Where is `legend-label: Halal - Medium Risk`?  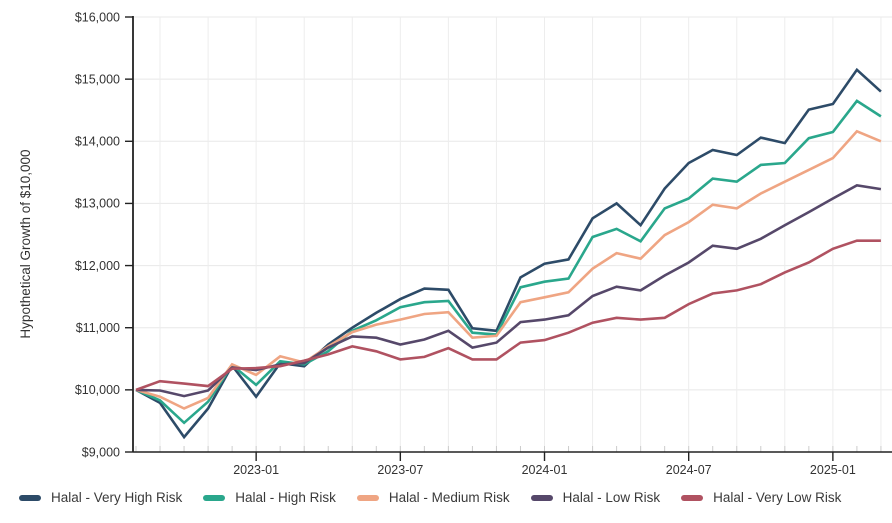
legend-label: Halal - Medium Risk is located at coordinates (449, 497).